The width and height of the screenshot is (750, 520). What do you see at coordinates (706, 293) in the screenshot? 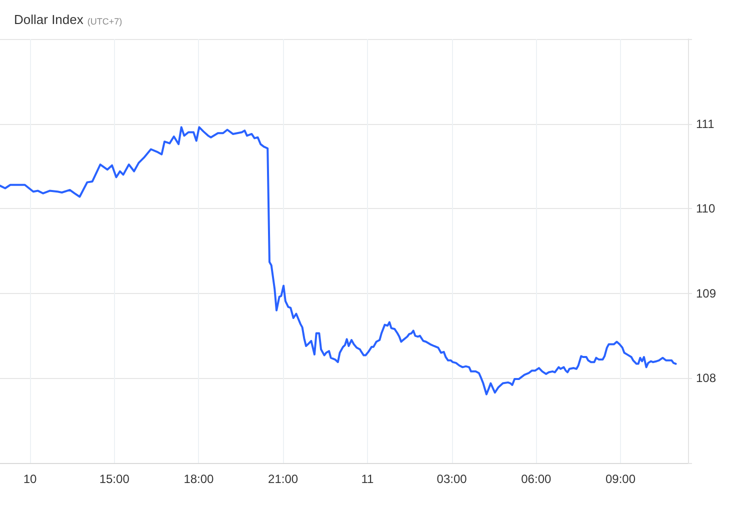
I see `y-tick-label: 109` at bounding box center [706, 293].